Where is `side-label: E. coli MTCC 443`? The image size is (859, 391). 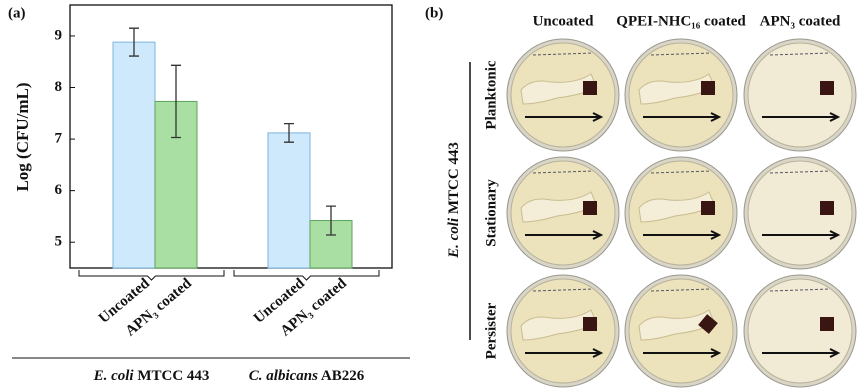 side-label: E. coli MTCC 443 is located at coordinates (454, 200).